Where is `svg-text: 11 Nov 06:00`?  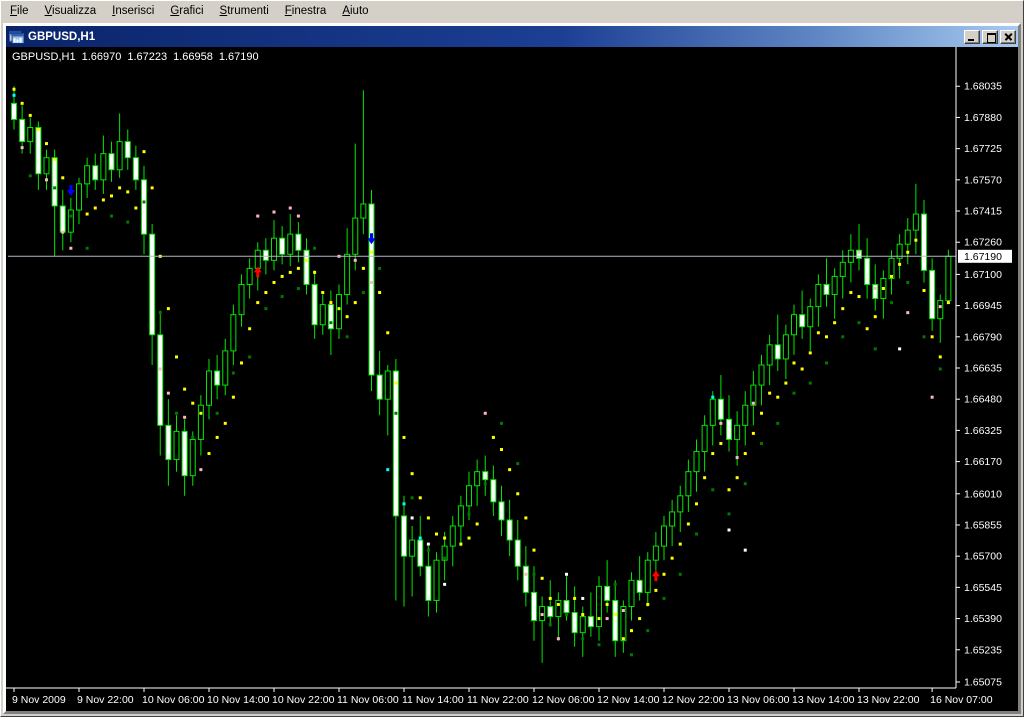 svg-text: 11 Nov 06:00 is located at coordinates (368, 700).